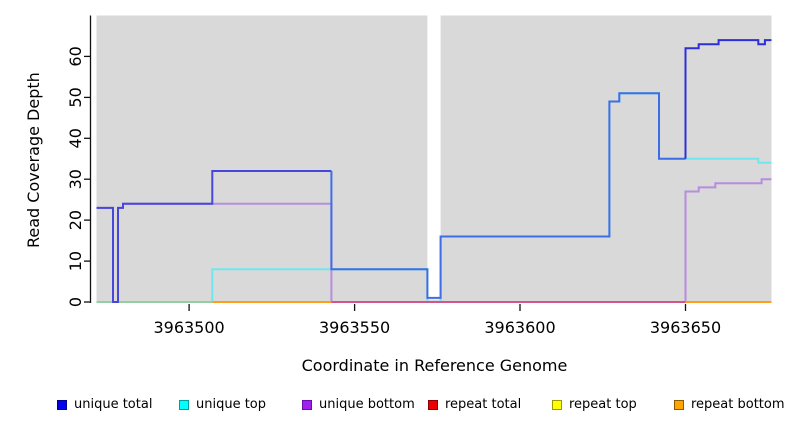 Image resolution: width=792 pixels, height=432 pixels. What do you see at coordinates (75, 138) in the screenshot?
I see `y-tick-label: 40` at bounding box center [75, 138].